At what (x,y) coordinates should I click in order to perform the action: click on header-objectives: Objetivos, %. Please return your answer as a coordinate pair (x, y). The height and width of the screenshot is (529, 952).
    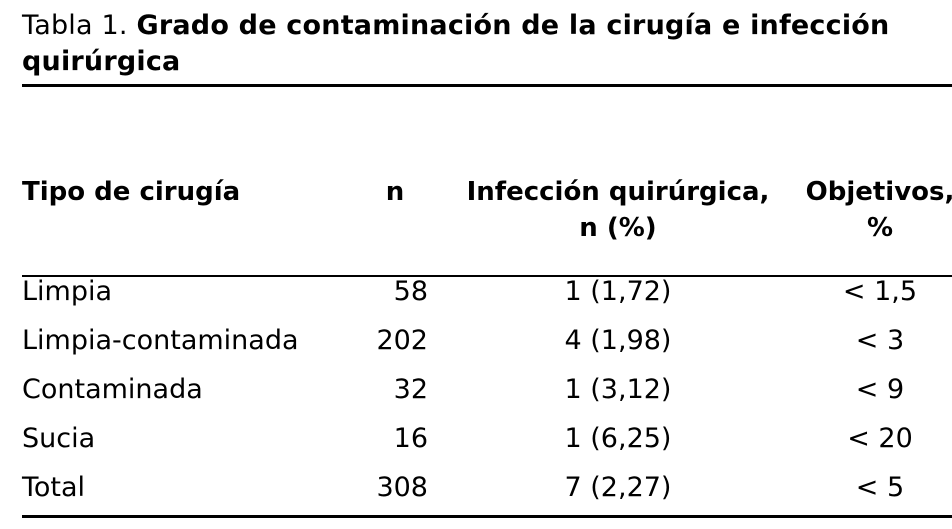
    Looking at the image, I should click on (876, 210).